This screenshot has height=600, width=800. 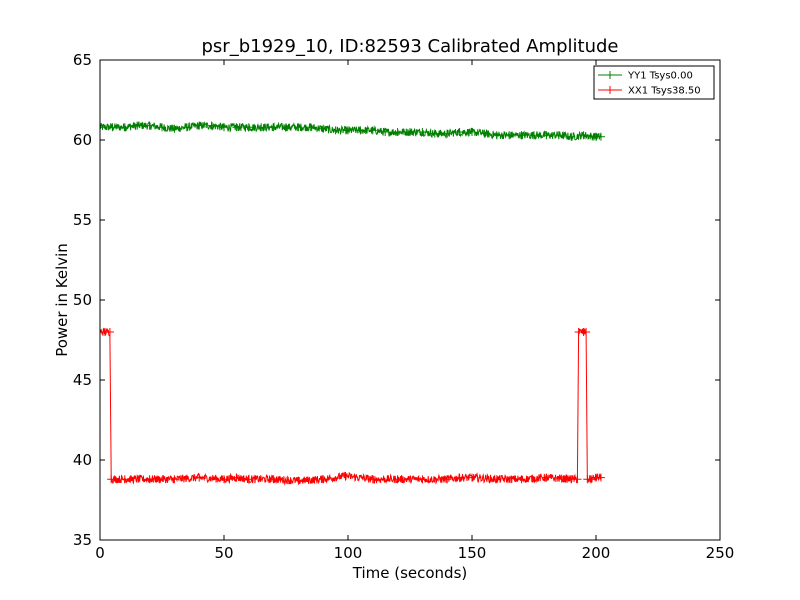 What do you see at coordinates (82, 540) in the screenshot?
I see `y-tick-label: 35` at bounding box center [82, 540].